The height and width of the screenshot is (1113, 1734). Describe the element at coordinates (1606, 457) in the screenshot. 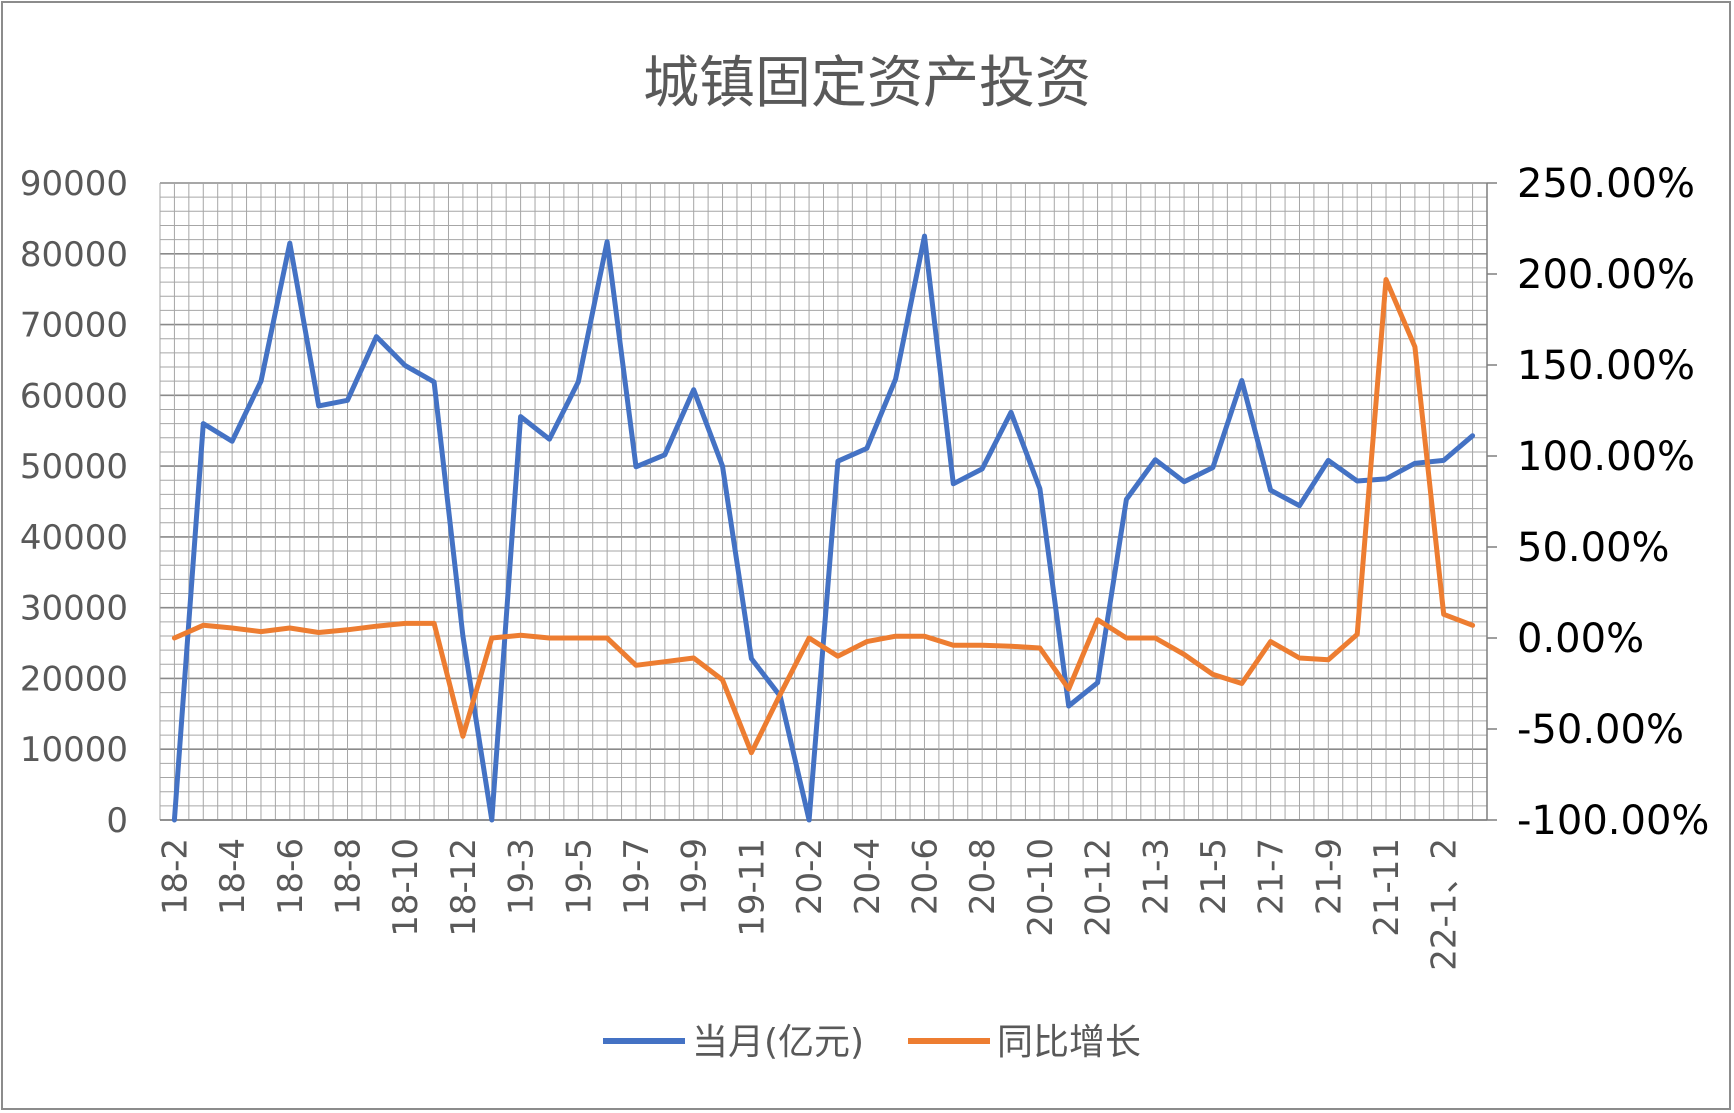

I see `right-axis-tick-label: 100.00%` at that location.